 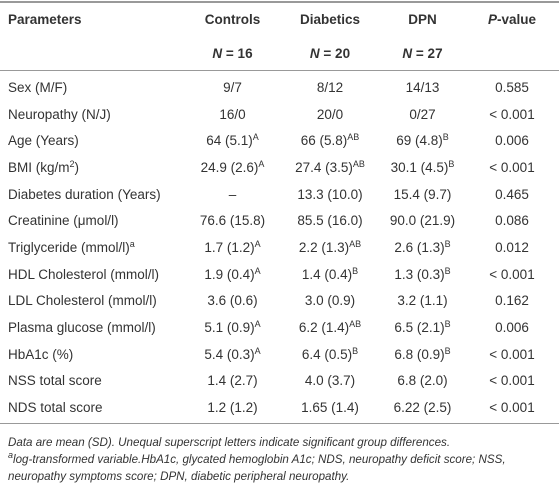 What do you see at coordinates (232, 221) in the screenshot?
I see `cell: 76.6 (15.8)` at bounding box center [232, 221].